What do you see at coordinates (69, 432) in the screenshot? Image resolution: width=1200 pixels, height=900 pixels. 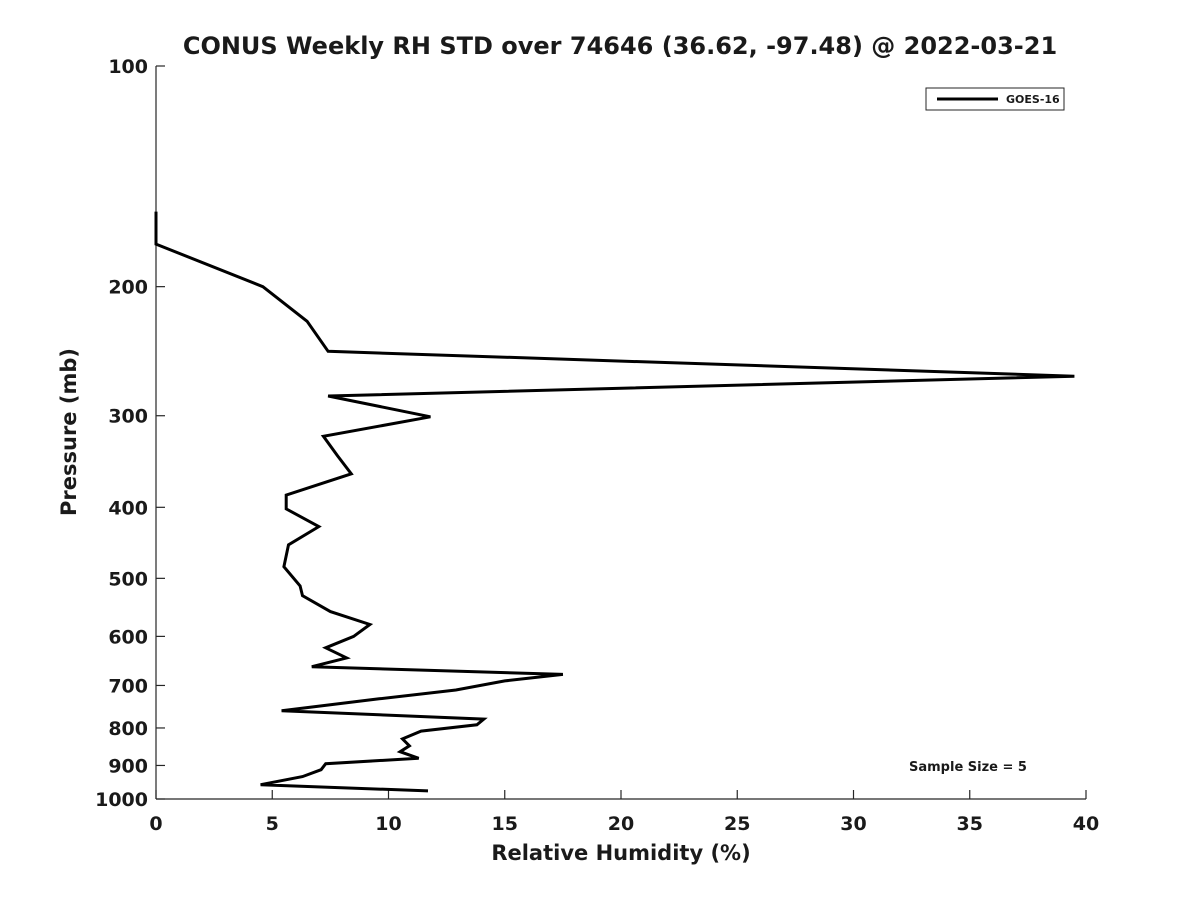 I see `y-axis-label: Pressure (mb)` at bounding box center [69, 432].